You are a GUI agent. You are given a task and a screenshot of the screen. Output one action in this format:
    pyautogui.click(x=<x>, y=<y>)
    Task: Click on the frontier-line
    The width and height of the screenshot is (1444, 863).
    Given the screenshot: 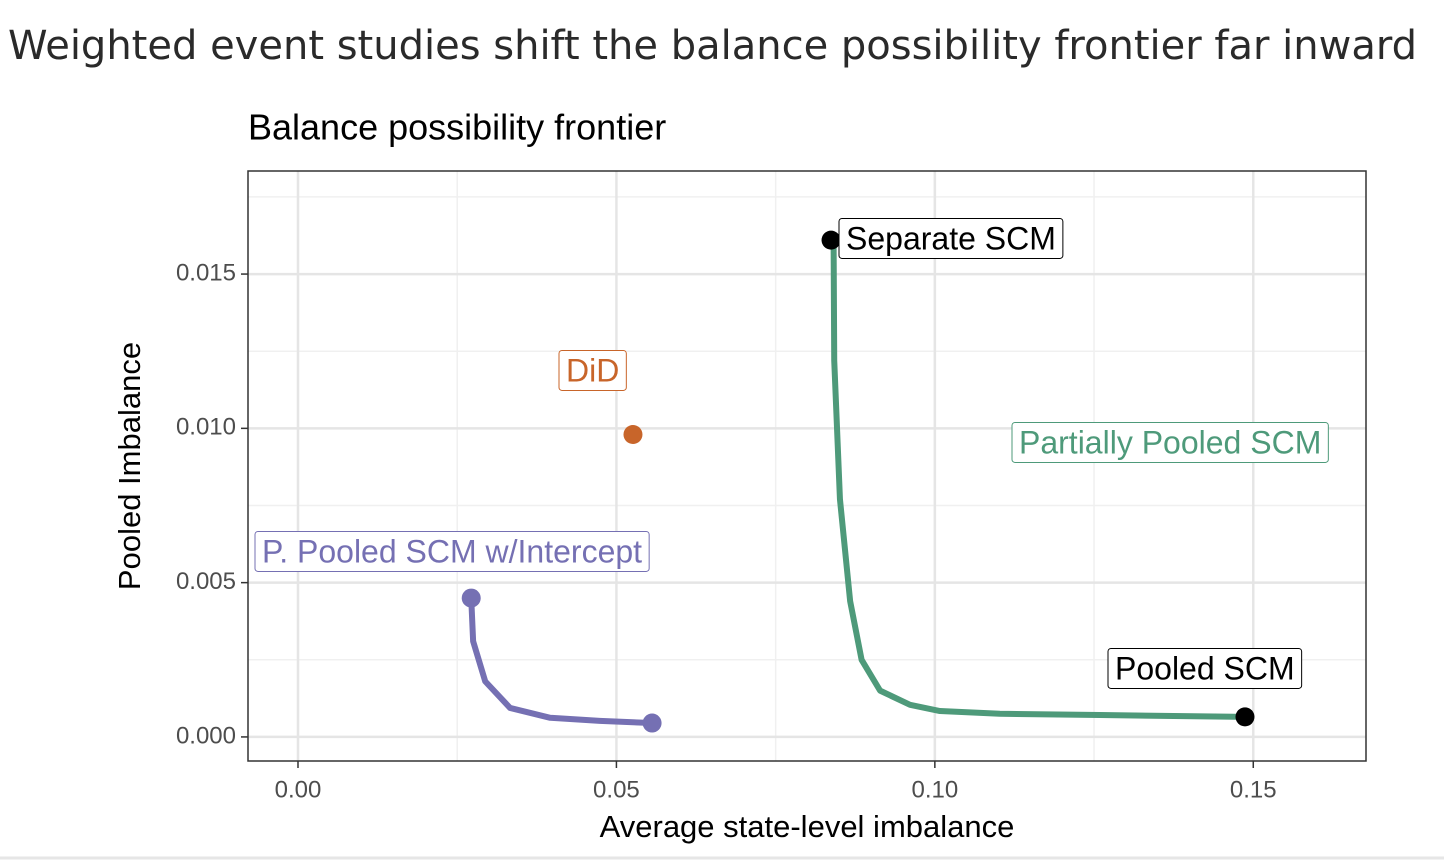 What is the action you would take?
    pyautogui.click(x=562, y=661)
    